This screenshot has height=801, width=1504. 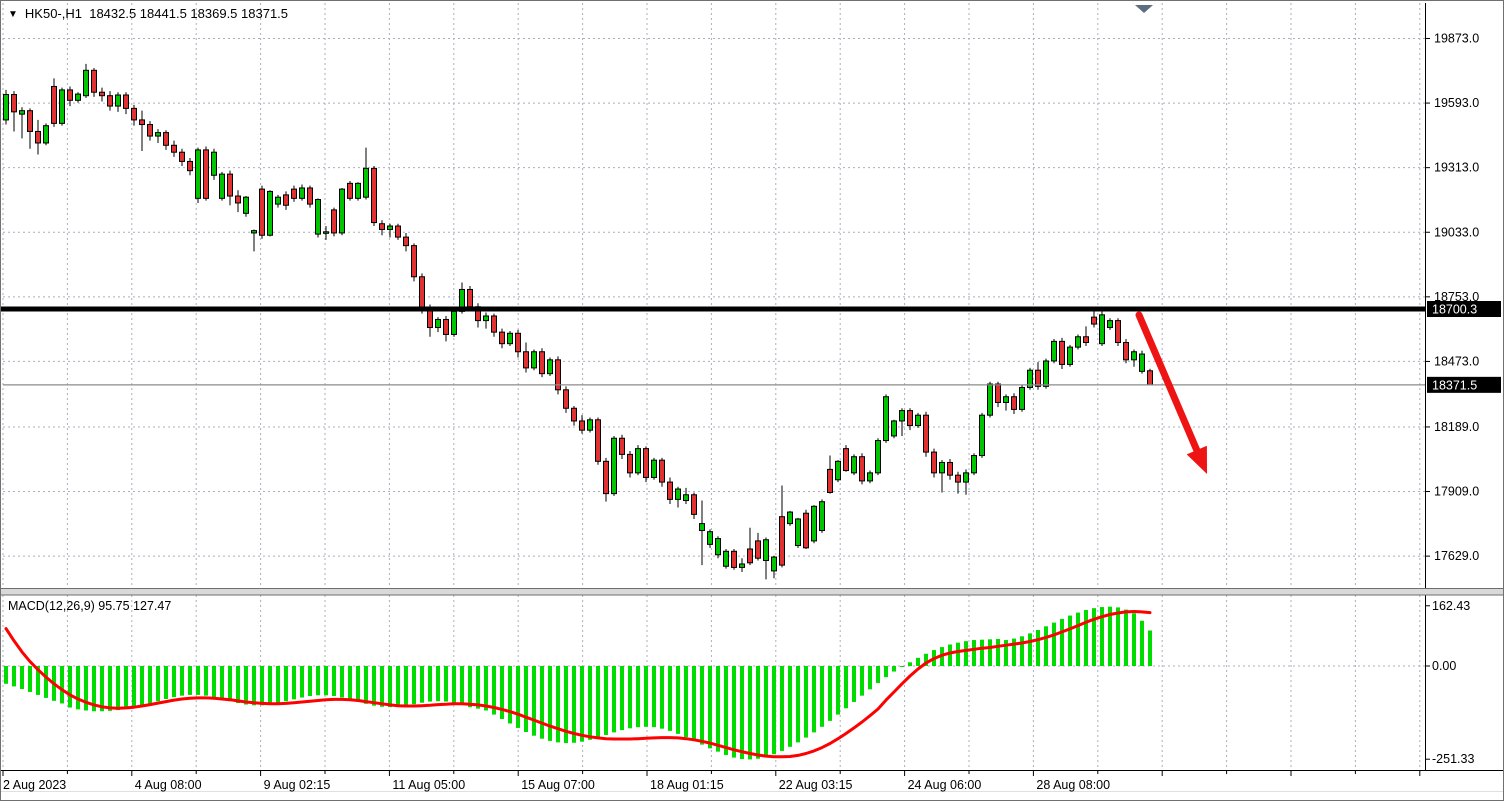 What do you see at coordinates (752, 785) in the screenshot?
I see `time-axis` at bounding box center [752, 785].